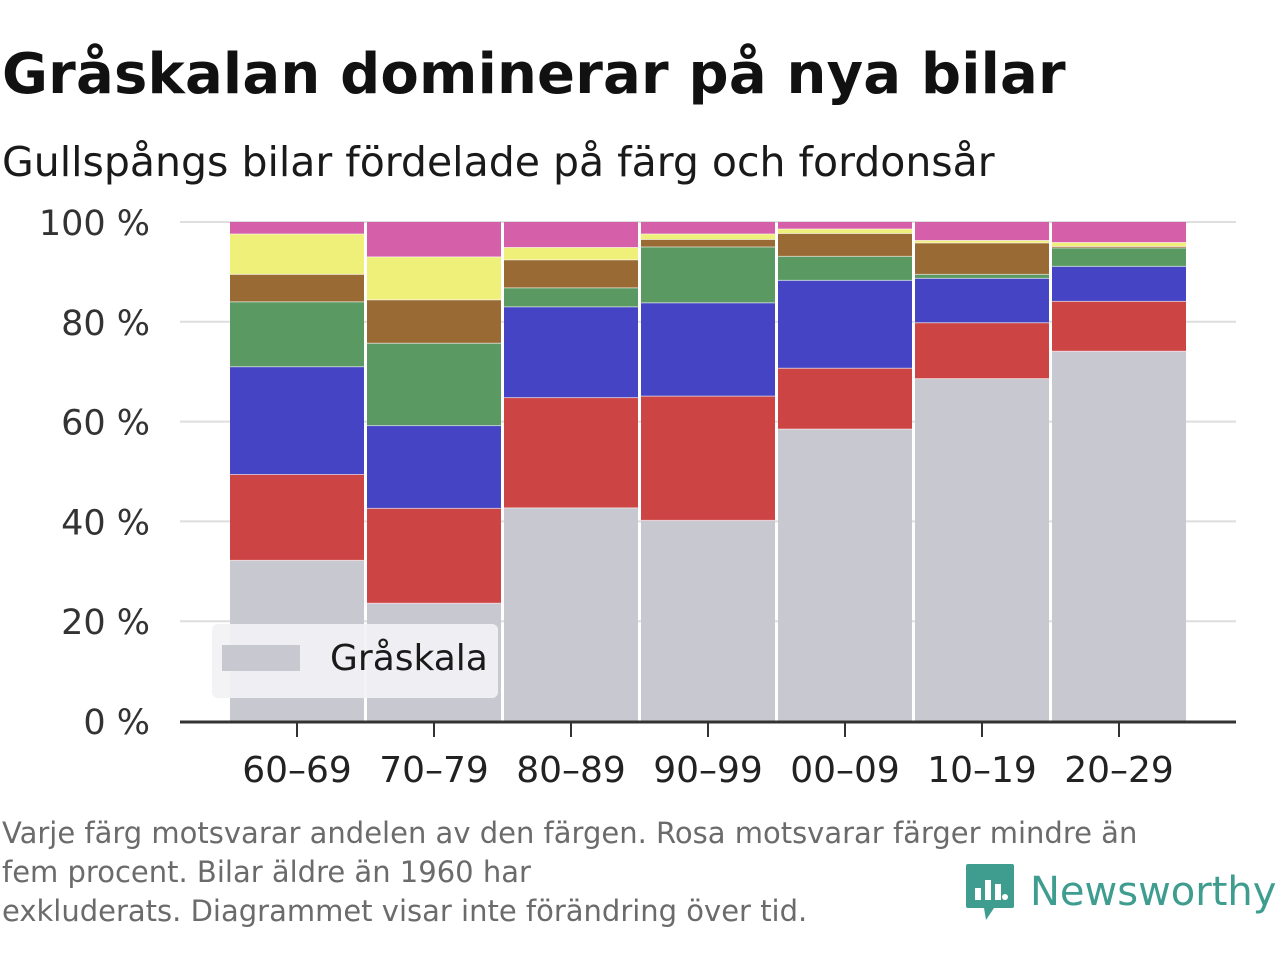  What do you see at coordinates (534, 74) in the screenshot?
I see `chart-title: Gråskalan dominerar på nya bilar` at bounding box center [534, 74].